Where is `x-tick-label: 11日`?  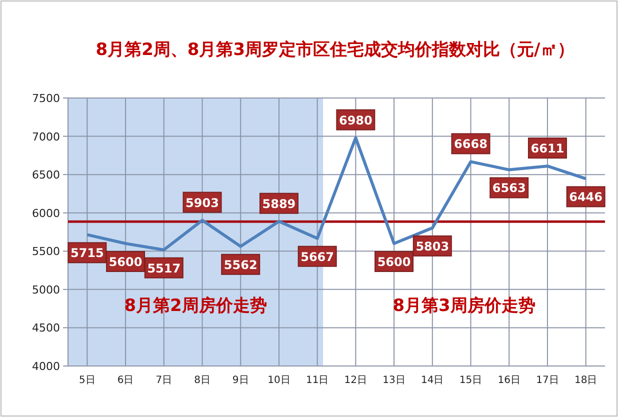 x-tick-label: 11日 is located at coordinates (317, 380).